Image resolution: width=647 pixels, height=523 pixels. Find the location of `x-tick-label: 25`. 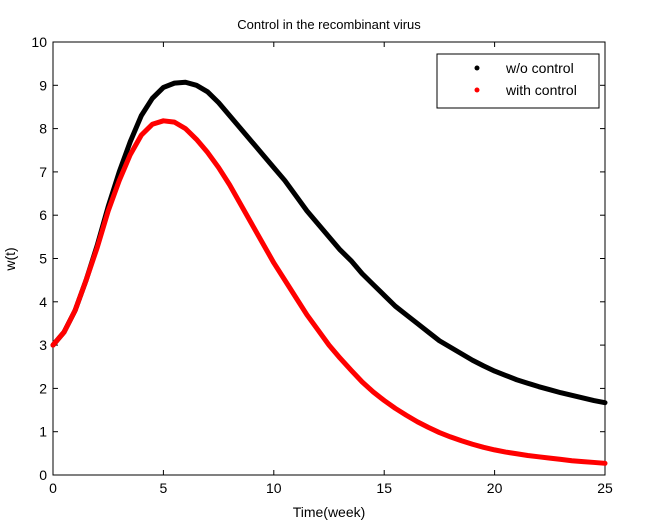

x-tick-label: 25 is located at coordinates (605, 488).